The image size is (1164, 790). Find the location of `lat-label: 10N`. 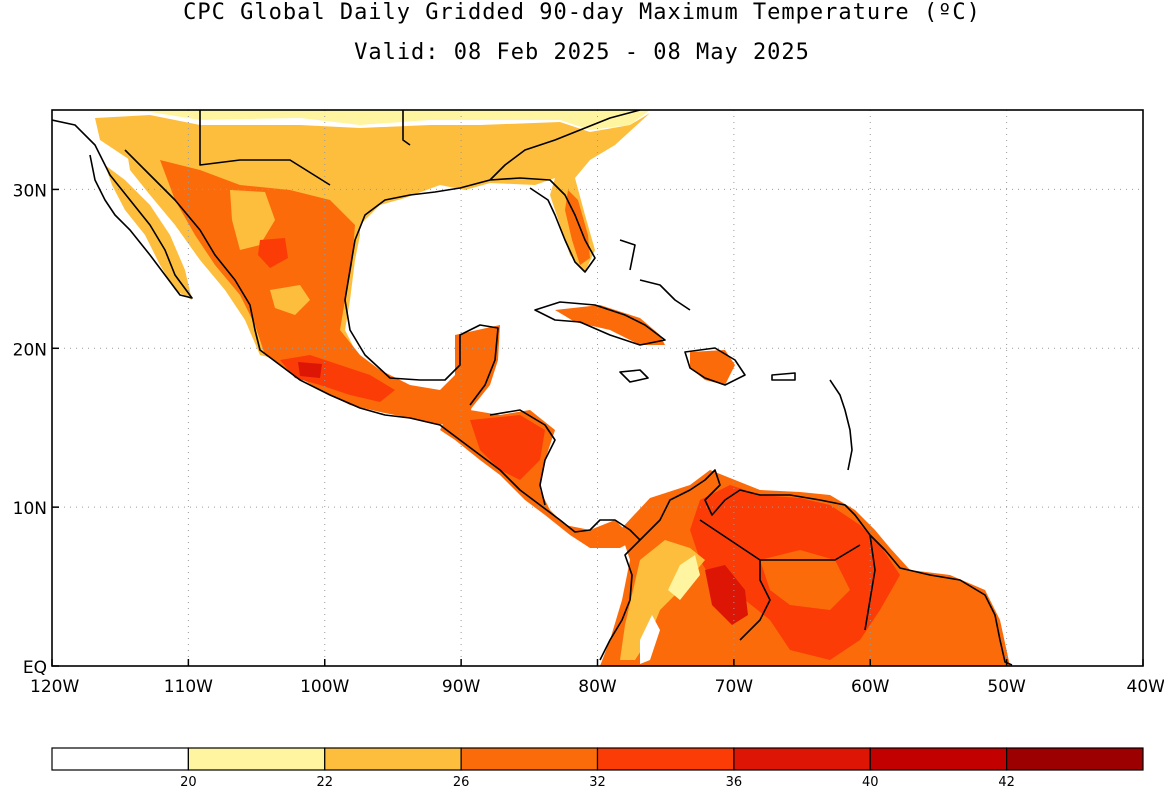

lat-label: 10N is located at coordinates (30, 509).